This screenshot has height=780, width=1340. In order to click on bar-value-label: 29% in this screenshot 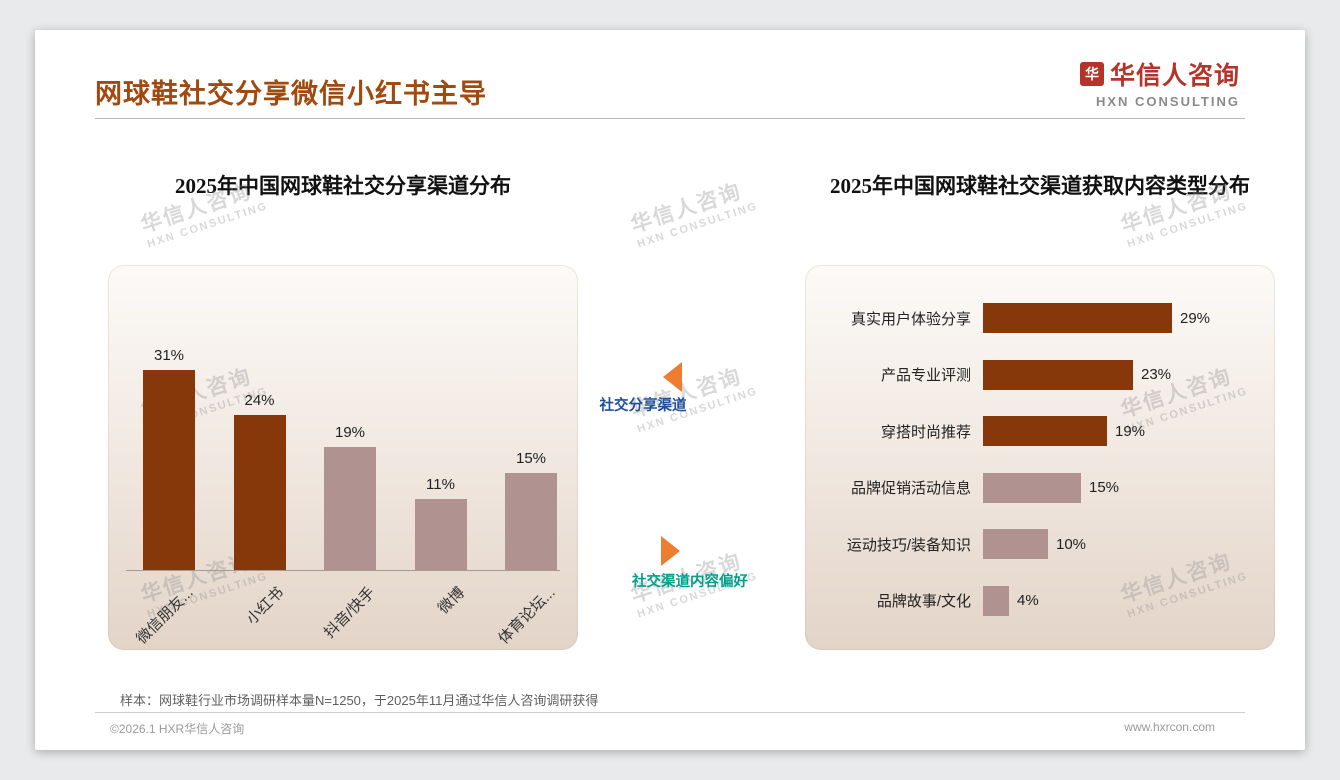, I will do `click(1195, 318)`.